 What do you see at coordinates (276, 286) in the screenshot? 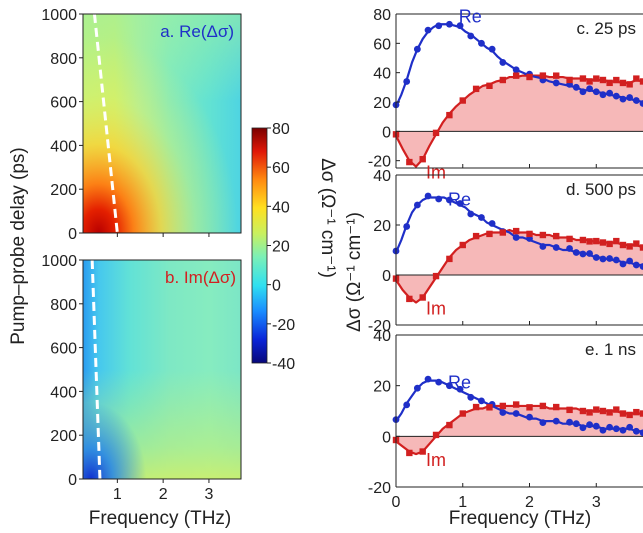
I see `colorbar-tick-label: 0` at bounding box center [276, 286].